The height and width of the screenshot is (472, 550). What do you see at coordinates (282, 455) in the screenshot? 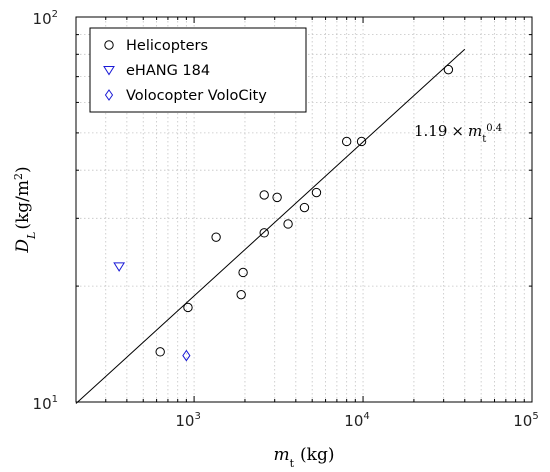
I see `x-axis-var: m` at bounding box center [282, 455].